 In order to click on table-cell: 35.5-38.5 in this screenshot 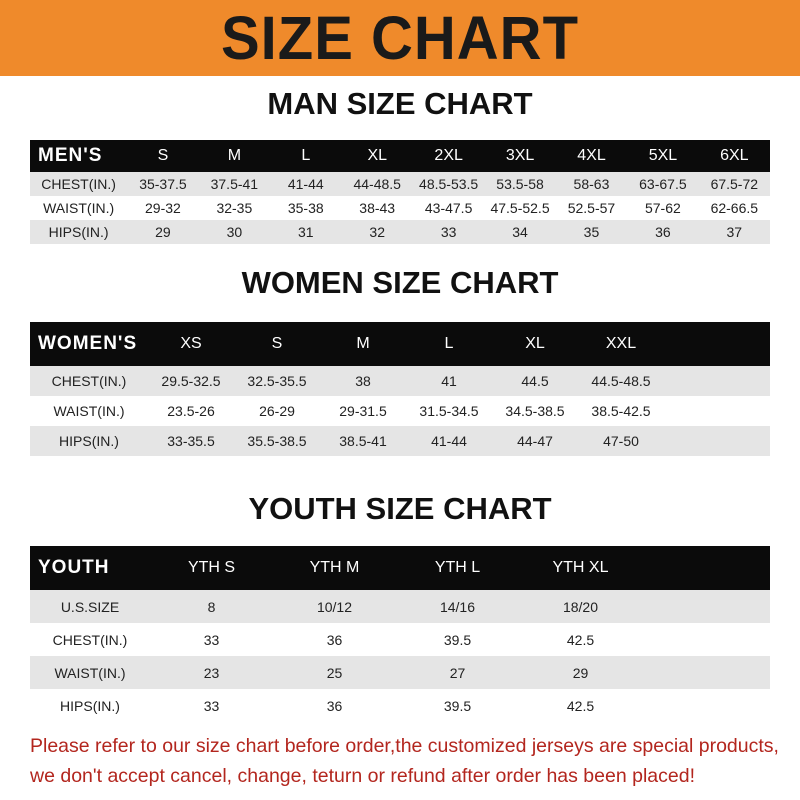, I will do `click(277, 441)`.